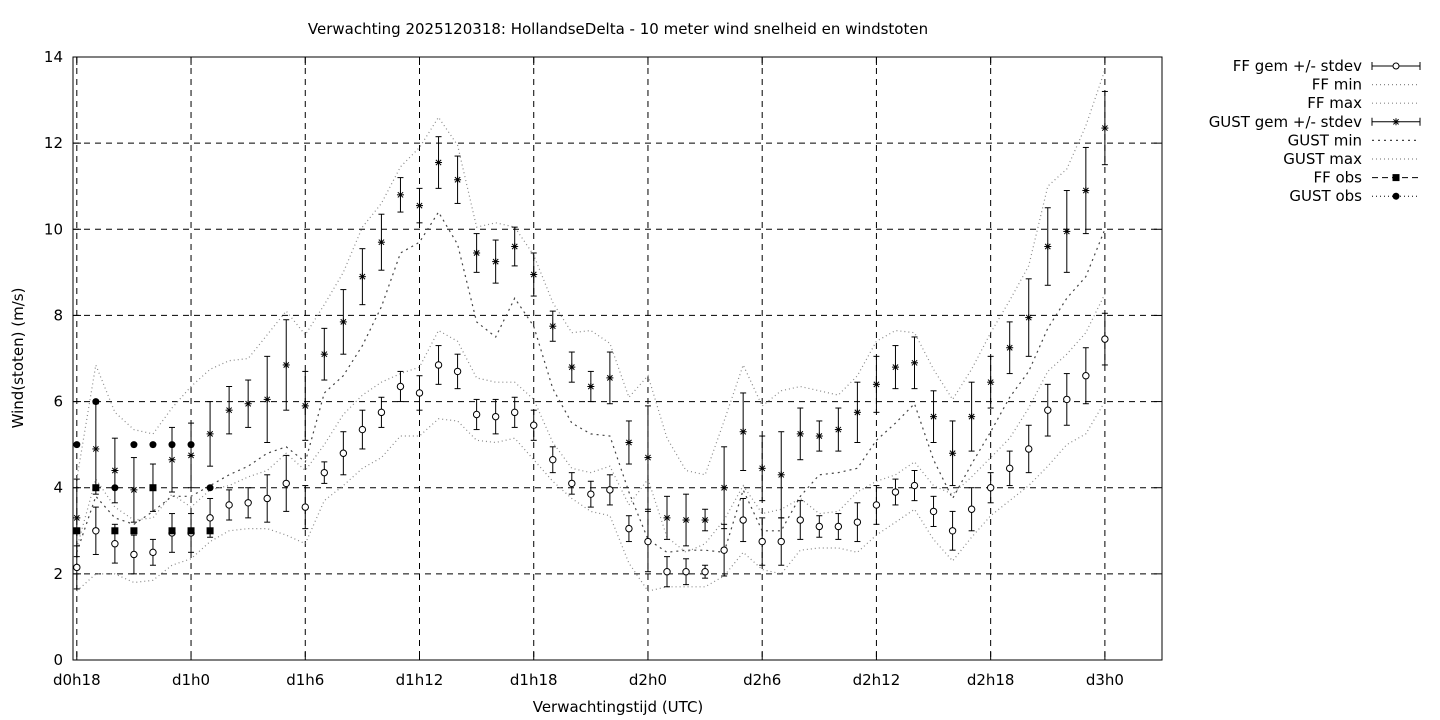 This screenshot has width=1440, height=720. What do you see at coordinates (1105, 680) in the screenshot?
I see `x-tick-label: d3h0` at bounding box center [1105, 680].